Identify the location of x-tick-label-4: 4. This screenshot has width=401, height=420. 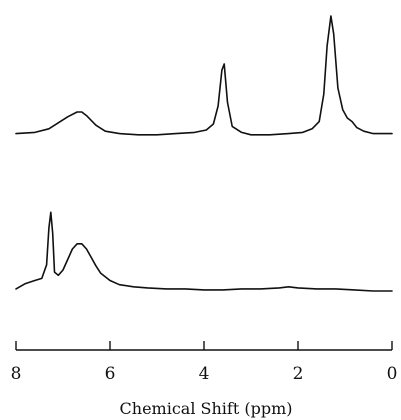
(204, 374).